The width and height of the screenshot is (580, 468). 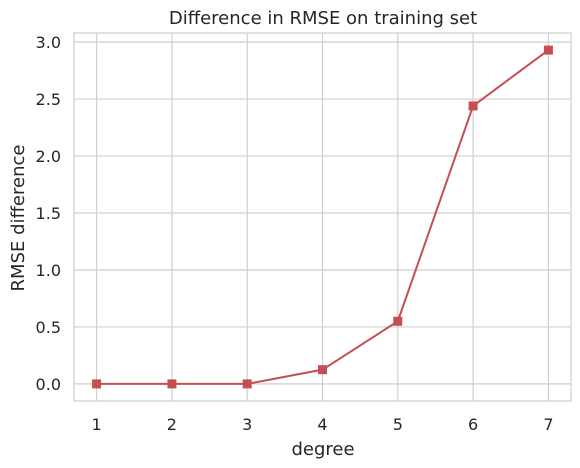 What do you see at coordinates (48, 156) in the screenshot?
I see `y-tick-label: 2.0` at bounding box center [48, 156].